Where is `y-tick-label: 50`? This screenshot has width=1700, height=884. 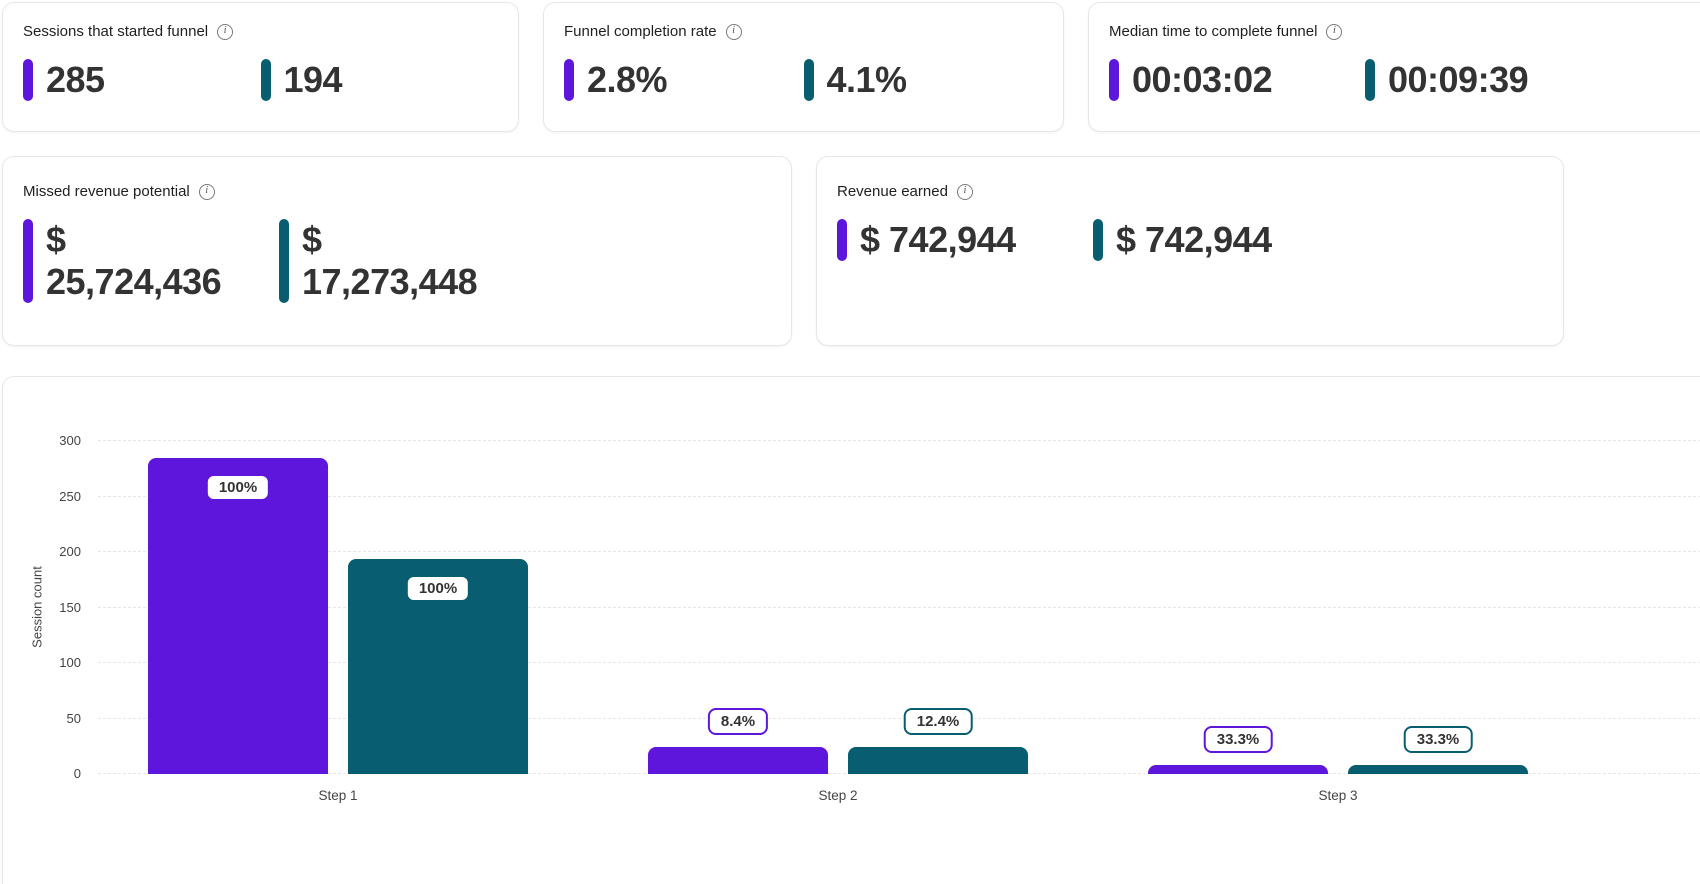 y-tick-label: 50 is located at coordinates (73, 718).